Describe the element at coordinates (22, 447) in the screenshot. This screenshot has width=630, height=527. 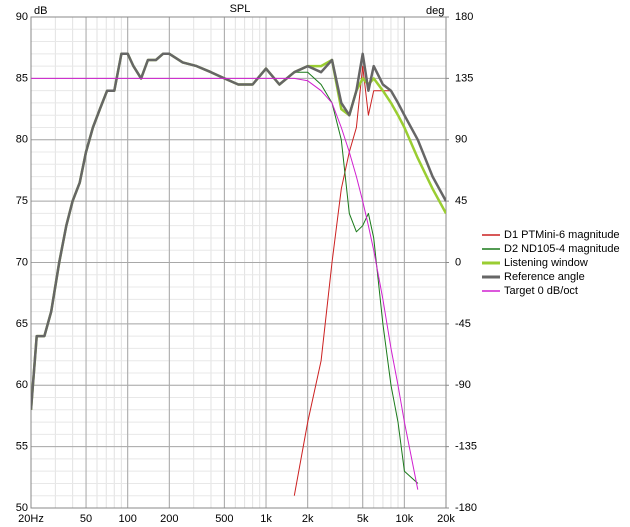
I see `y-tick-label: 55` at that location.